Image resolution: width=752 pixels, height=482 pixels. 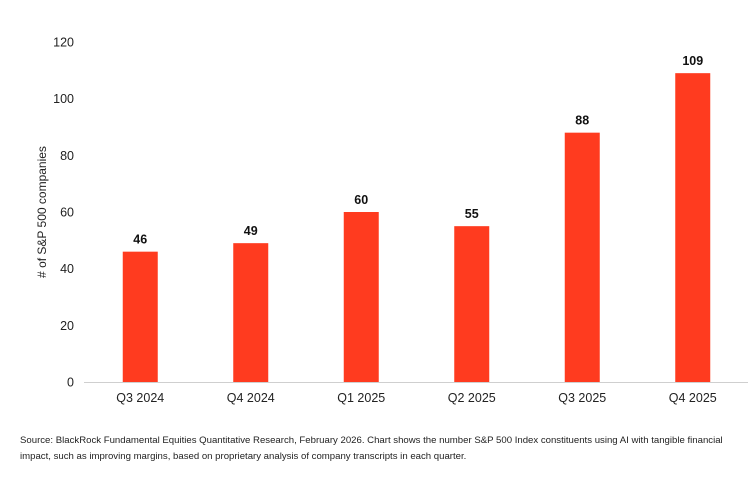 I want to click on x-tick-label: Q4 2024, so click(x=251, y=398).